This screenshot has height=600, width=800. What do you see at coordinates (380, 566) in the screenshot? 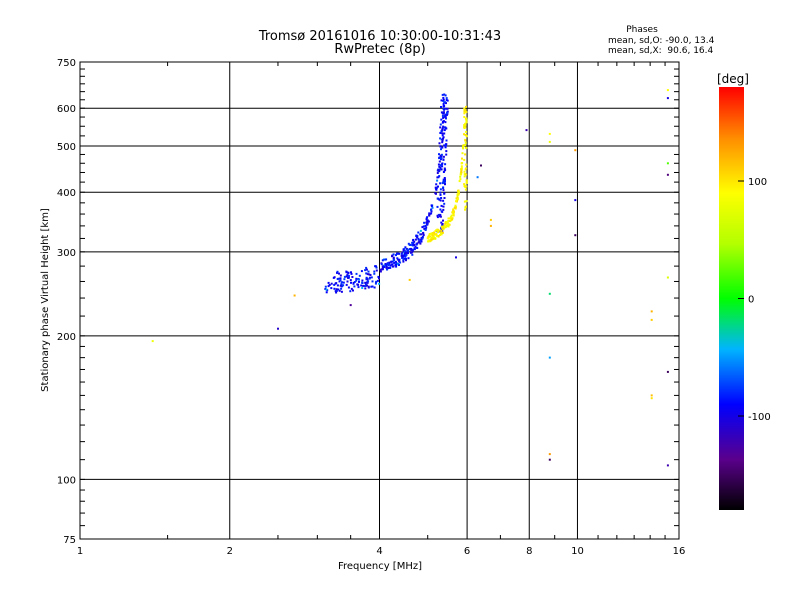
I see `x-axis-label: Frequency [MHz]` at bounding box center [380, 566].